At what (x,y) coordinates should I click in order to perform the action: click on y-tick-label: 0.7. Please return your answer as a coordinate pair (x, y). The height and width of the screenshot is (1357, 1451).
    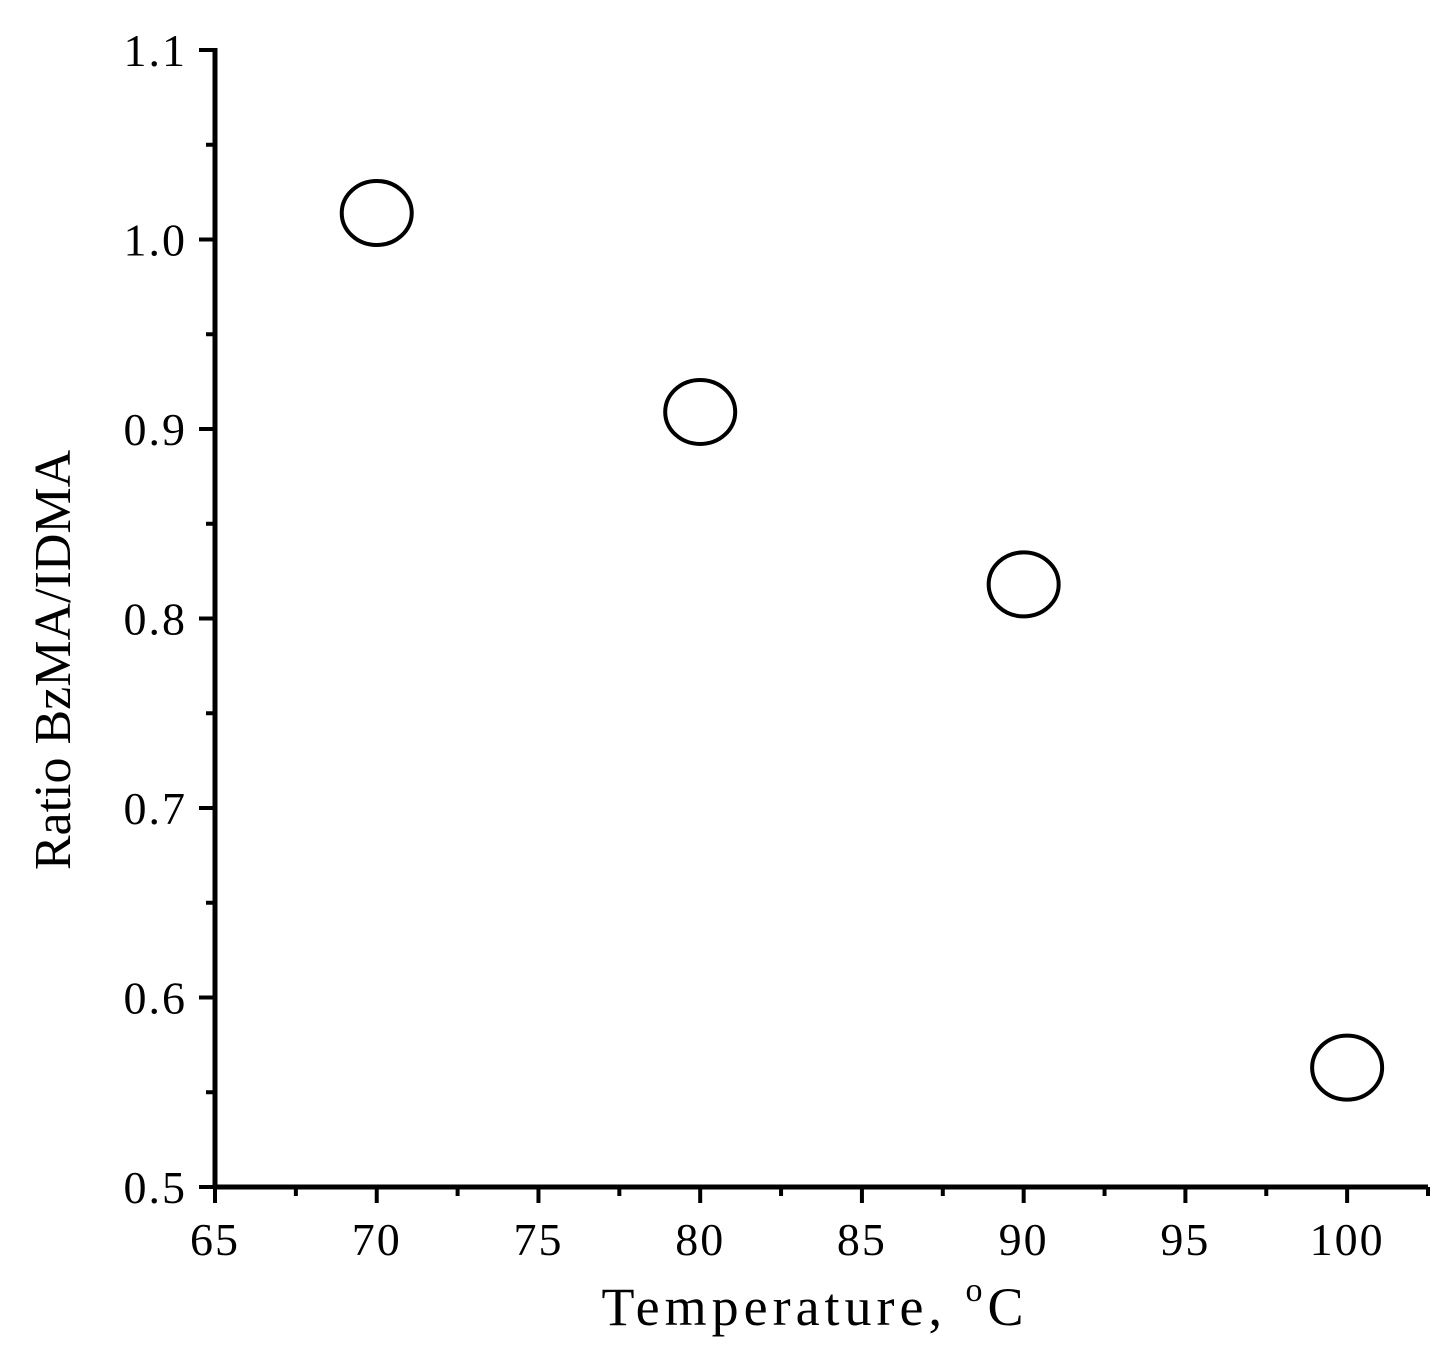
    Looking at the image, I should click on (156, 808).